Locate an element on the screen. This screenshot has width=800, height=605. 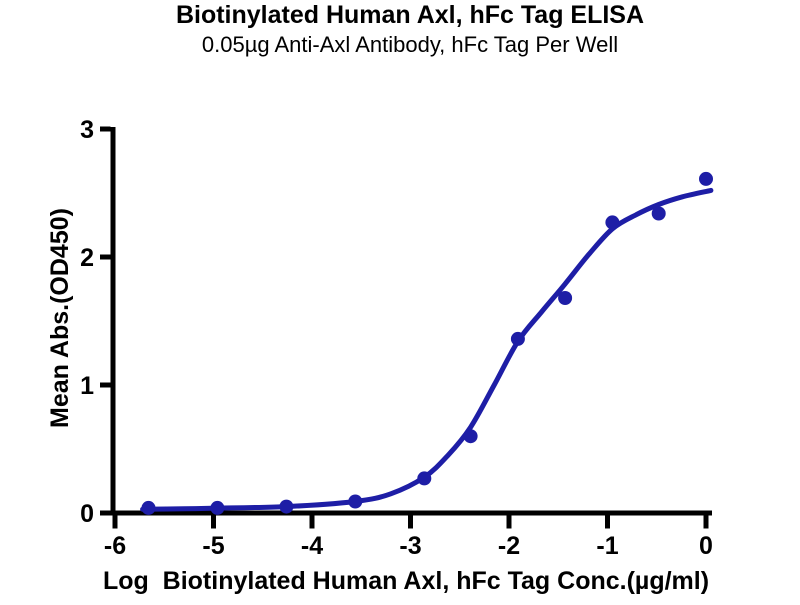
x-tick-label: -2 is located at coordinates (509, 546).